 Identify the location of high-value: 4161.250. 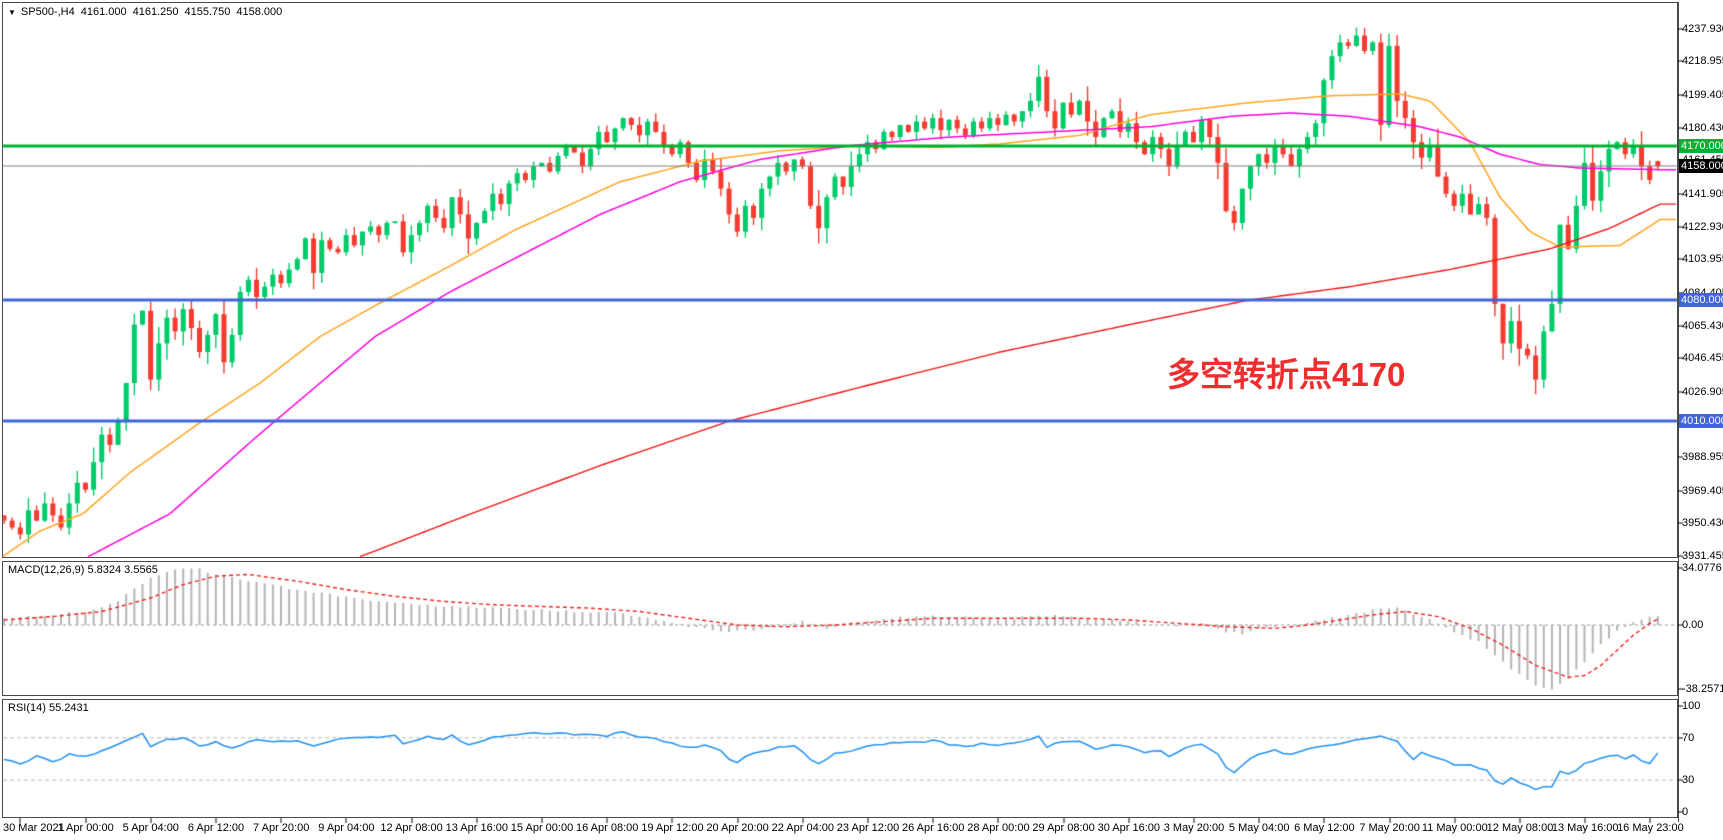
(155, 12).